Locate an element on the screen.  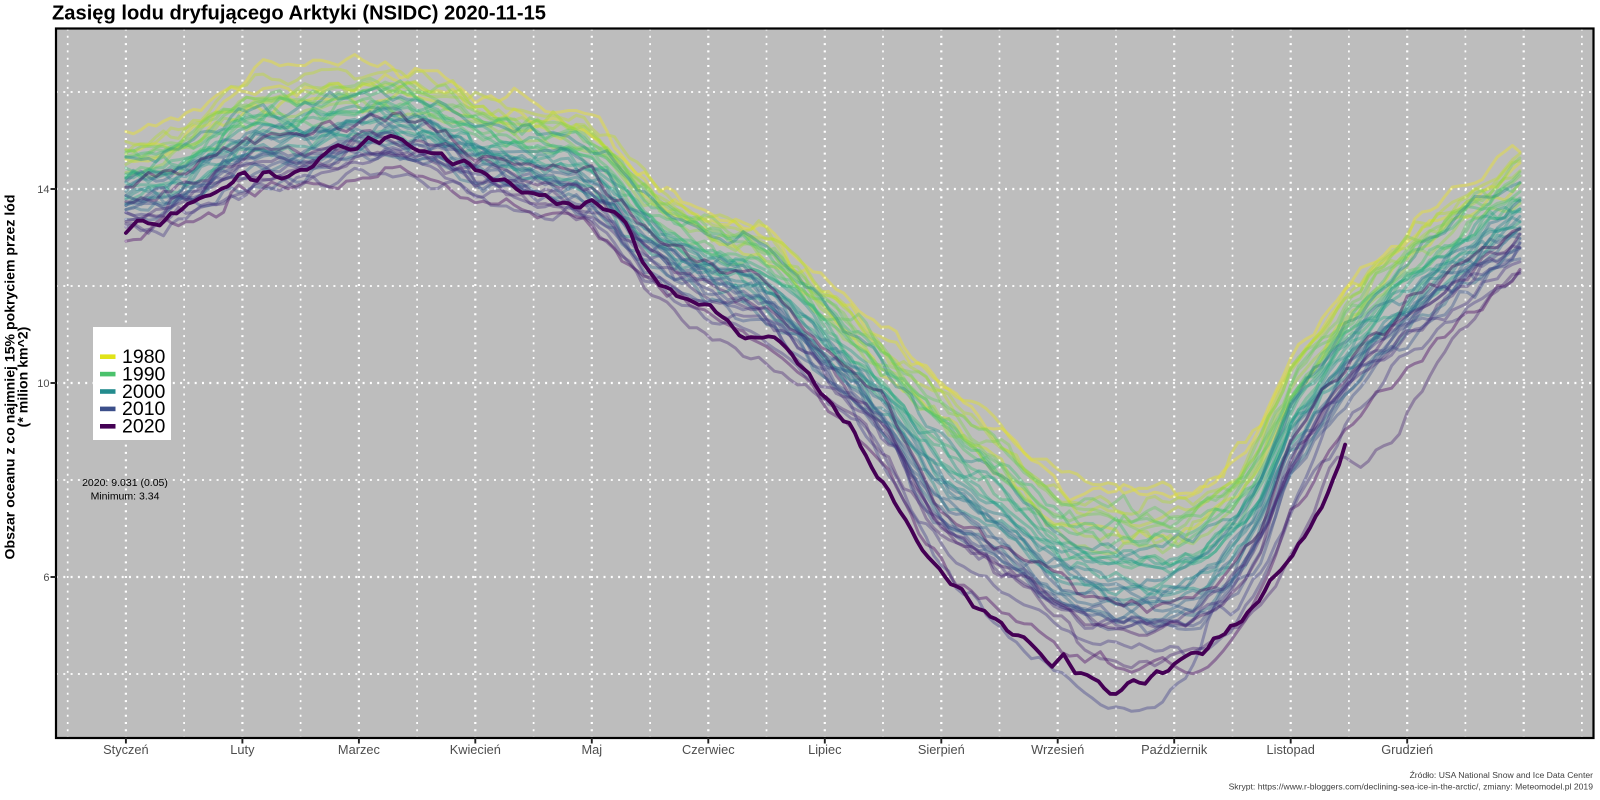
svg-text: Czerwiec is located at coordinates (708, 749).